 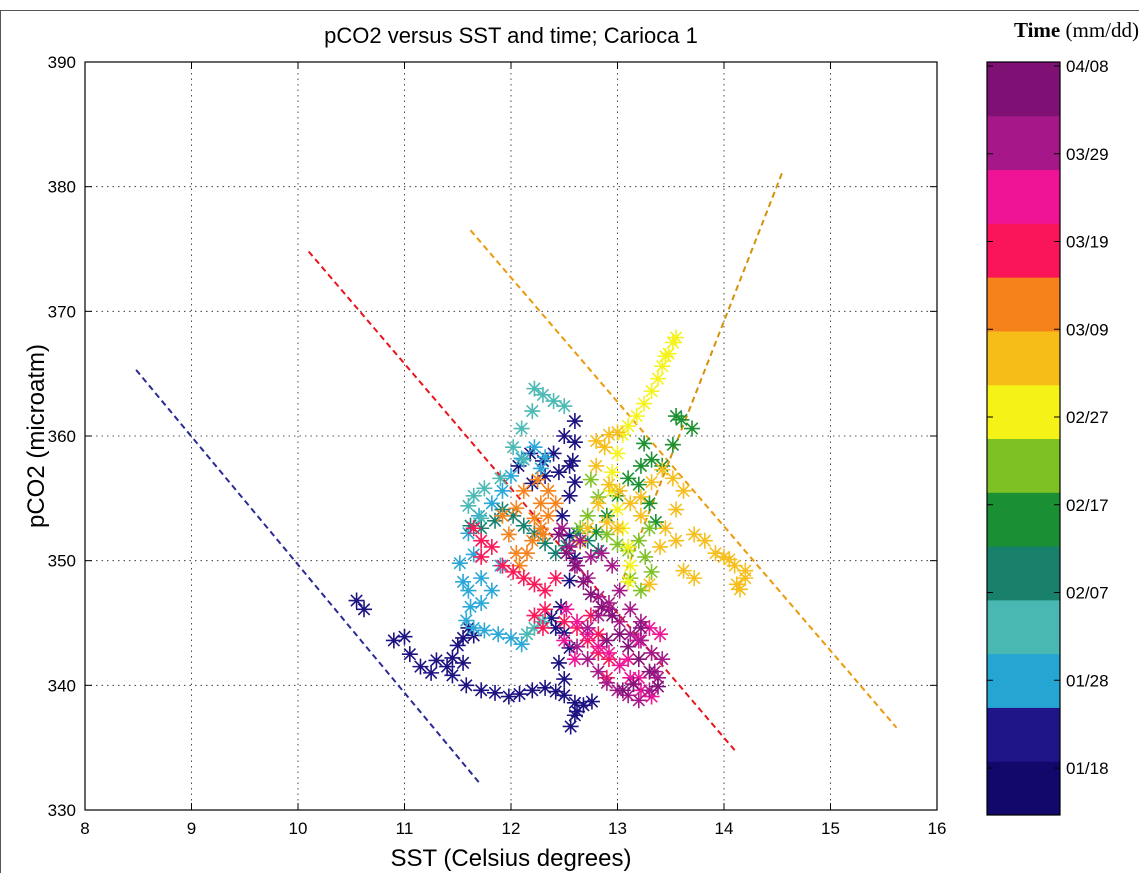 I want to click on y-tick-label: 380, so click(x=62, y=187).